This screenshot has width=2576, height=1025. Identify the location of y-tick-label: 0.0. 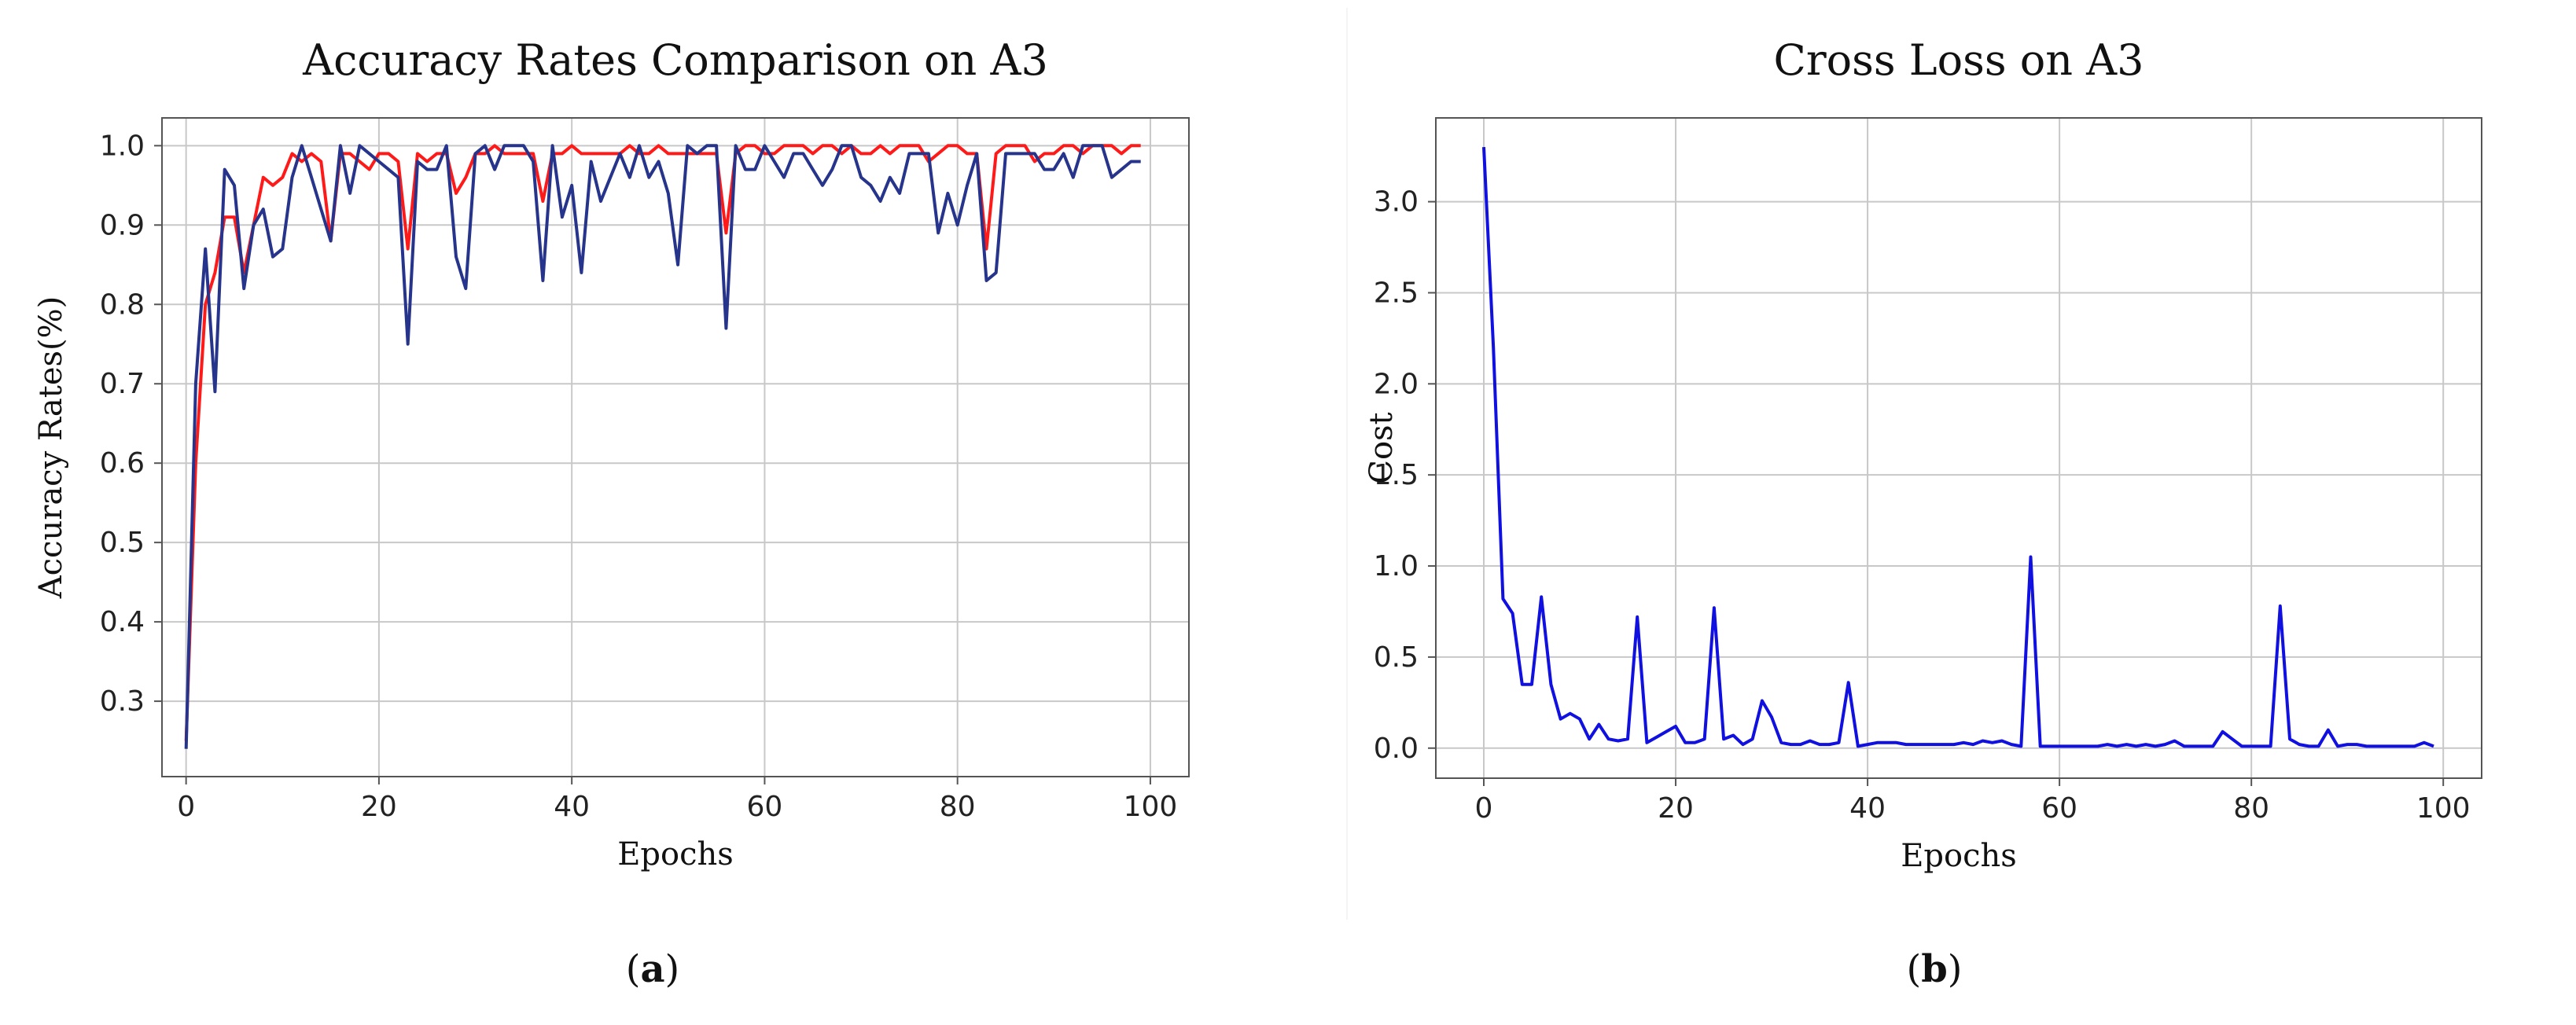
(1396, 749).